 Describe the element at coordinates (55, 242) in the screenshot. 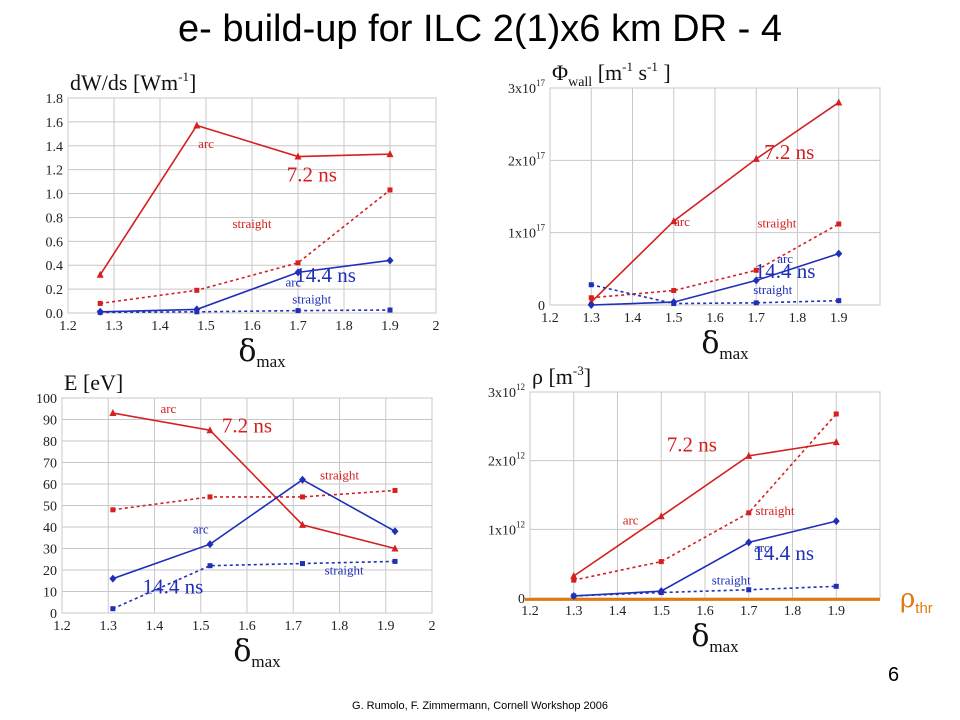

I see `y-tick-label: 0.6` at that location.